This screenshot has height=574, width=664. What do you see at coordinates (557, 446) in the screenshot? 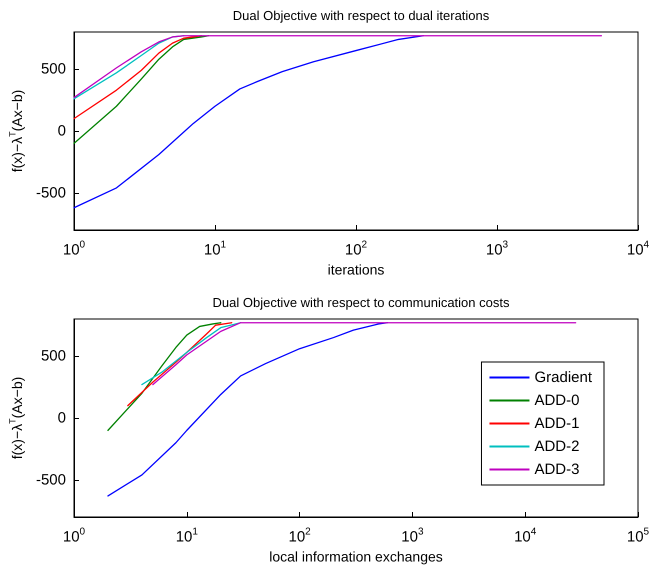
I see `legend-label: ADD-2` at bounding box center [557, 446].